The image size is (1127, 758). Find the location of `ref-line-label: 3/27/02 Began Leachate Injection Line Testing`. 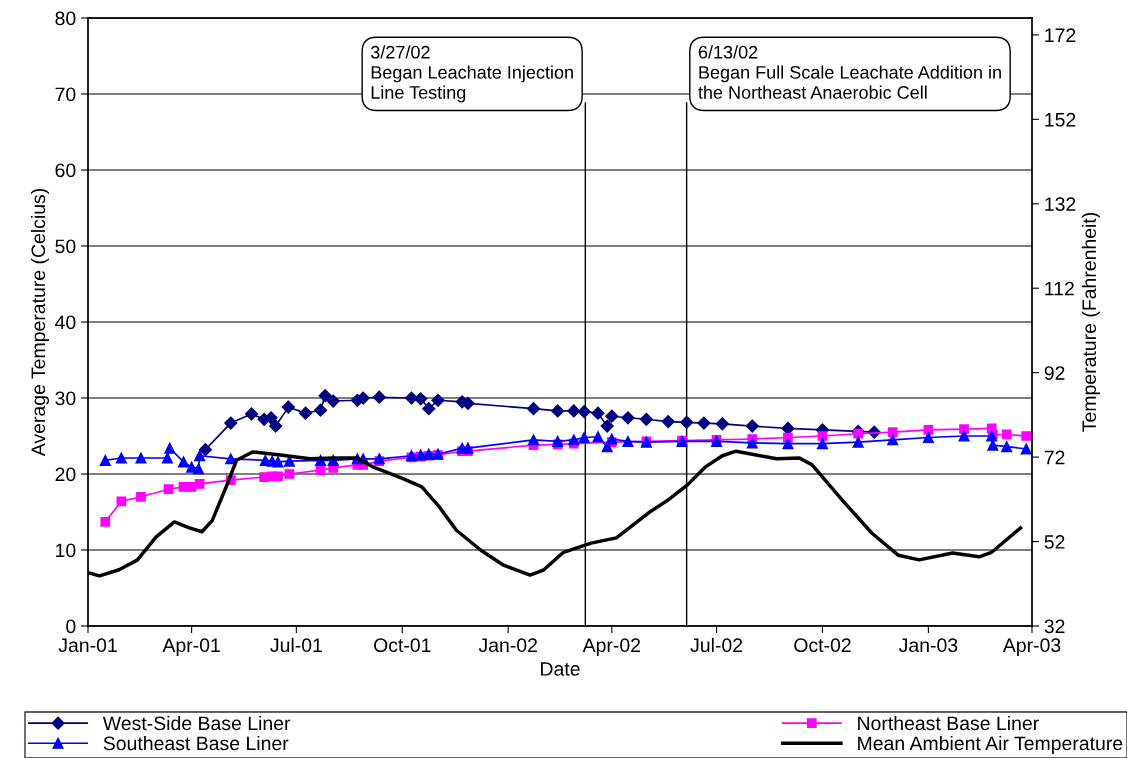

ref-line-label: 3/27/02 Began Leachate Injection Line Testing is located at coordinates (471, 74).